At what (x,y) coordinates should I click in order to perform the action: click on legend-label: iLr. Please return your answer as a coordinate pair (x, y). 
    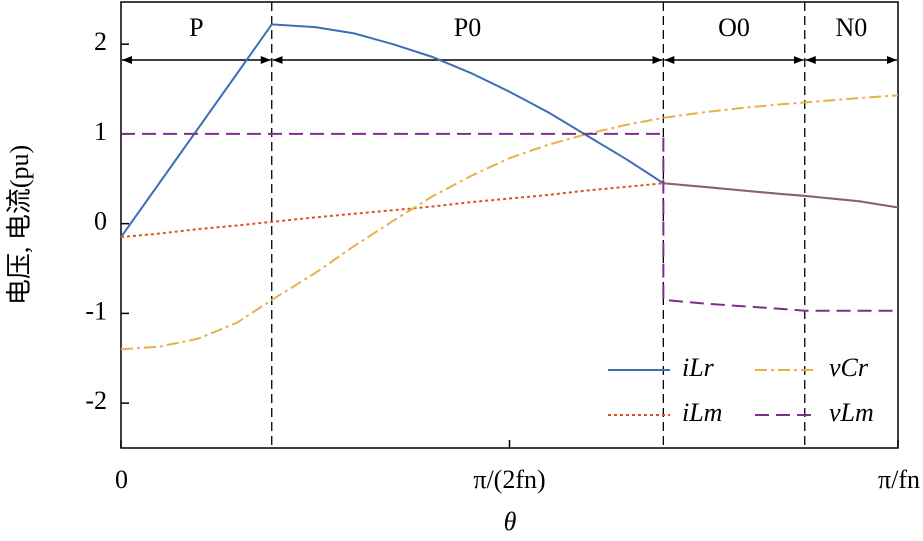
    Looking at the image, I should click on (698, 367).